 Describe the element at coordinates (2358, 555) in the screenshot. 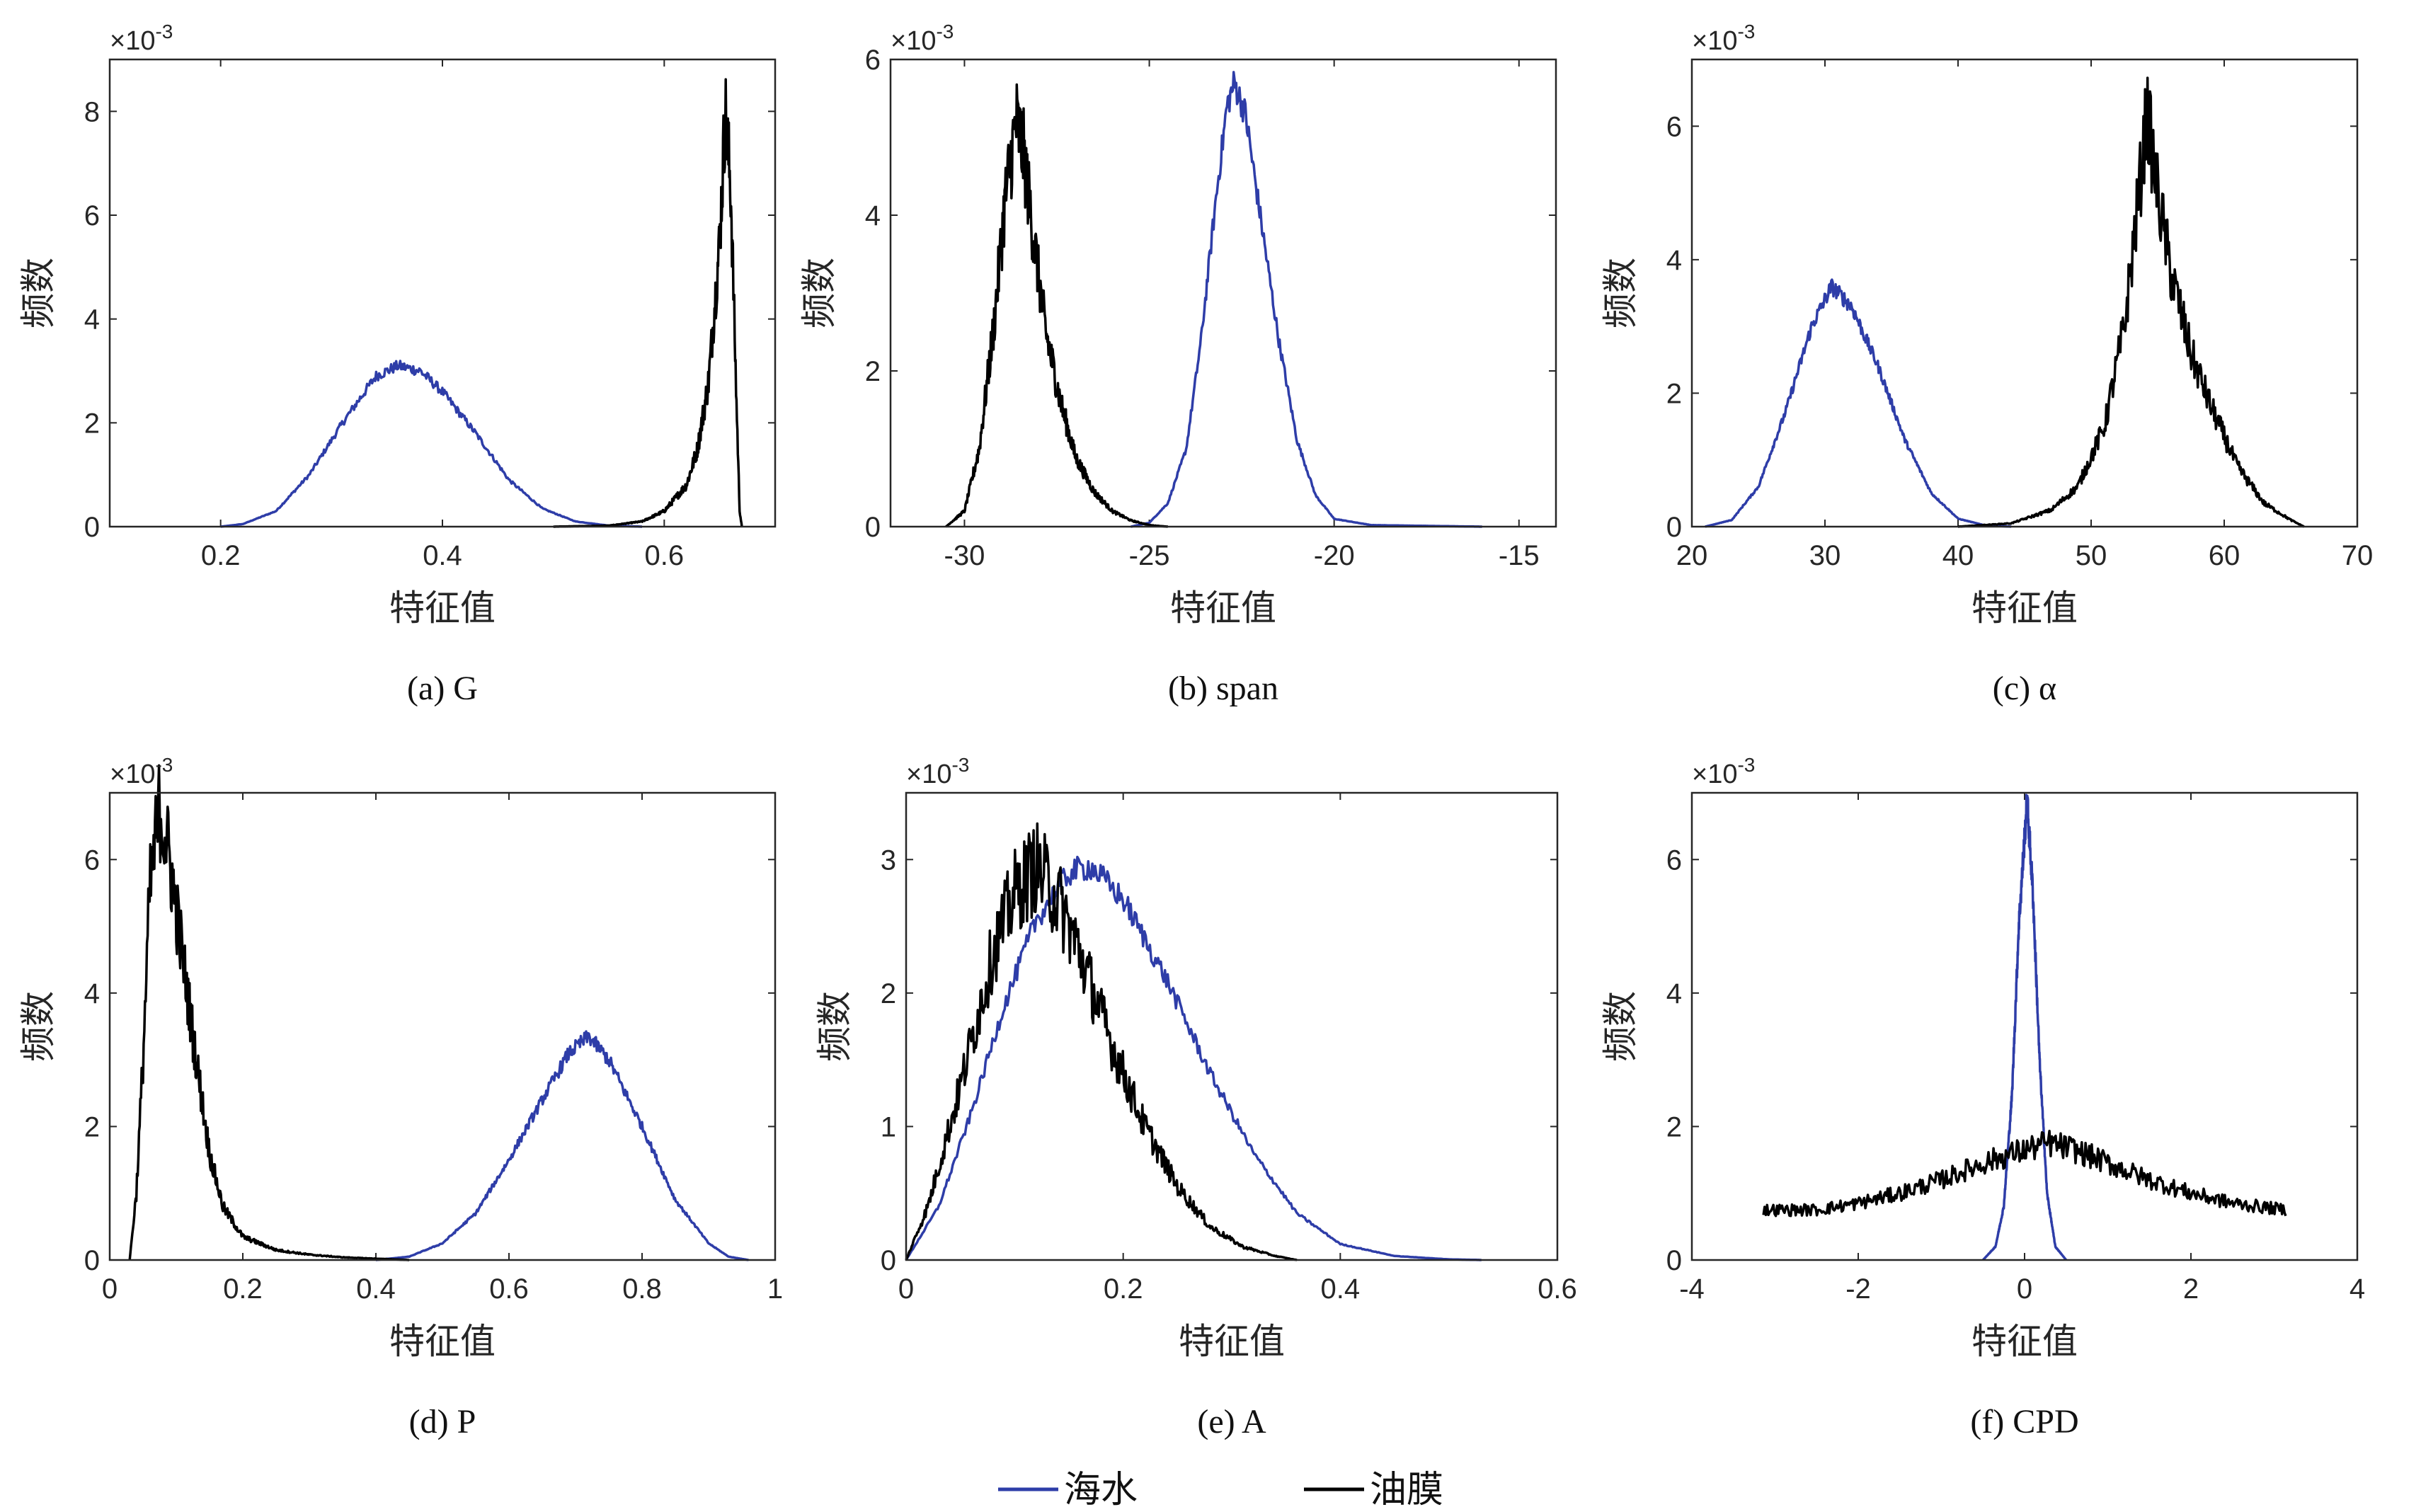

I see `x-tick-label: 70` at that location.